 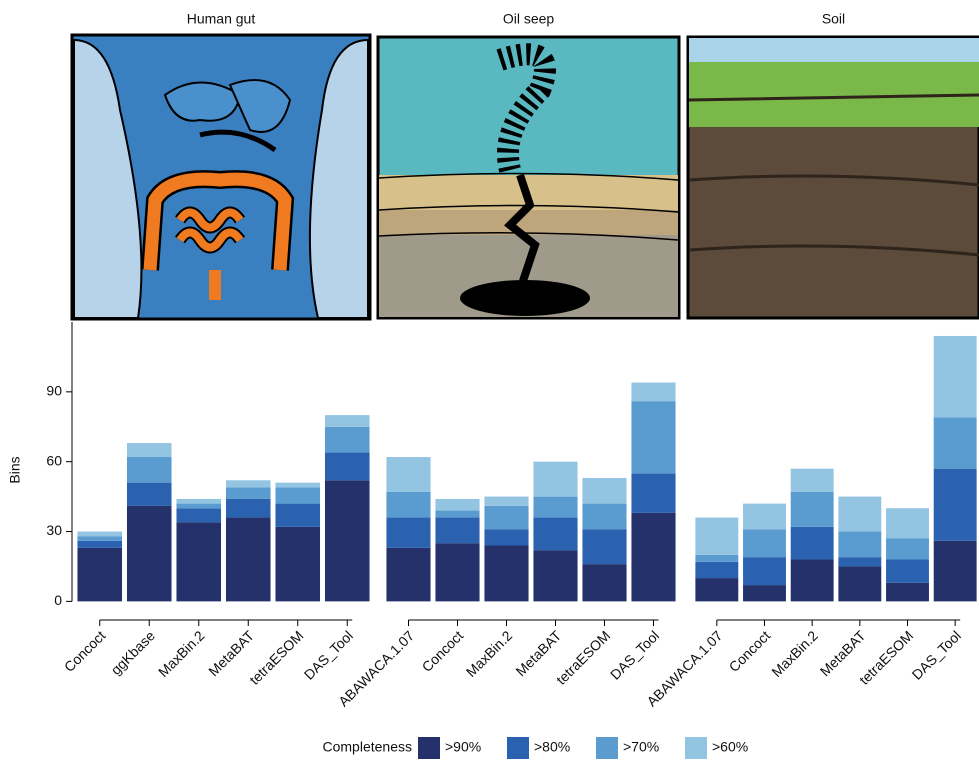 What do you see at coordinates (58, 600) in the screenshot?
I see `y-tick-label: 0` at bounding box center [58, 600].